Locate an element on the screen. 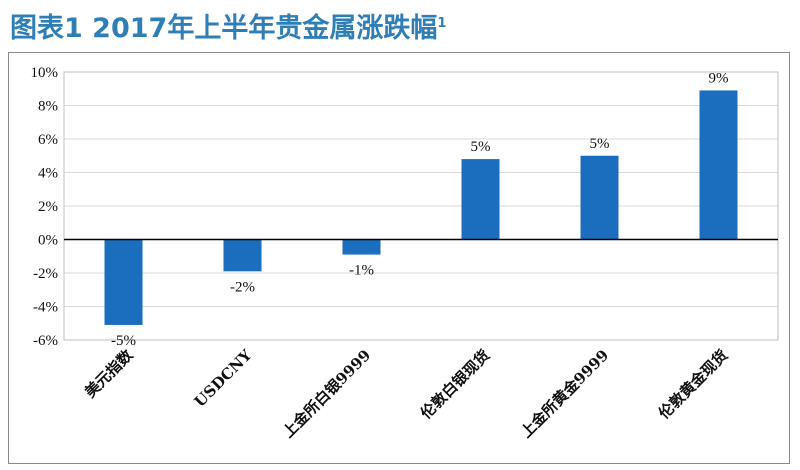 This screenshot has width=800, height=470. chart-title: 图表1 2017年上半年贵金属涨跌幅1 is located at coordinates (228, 25).